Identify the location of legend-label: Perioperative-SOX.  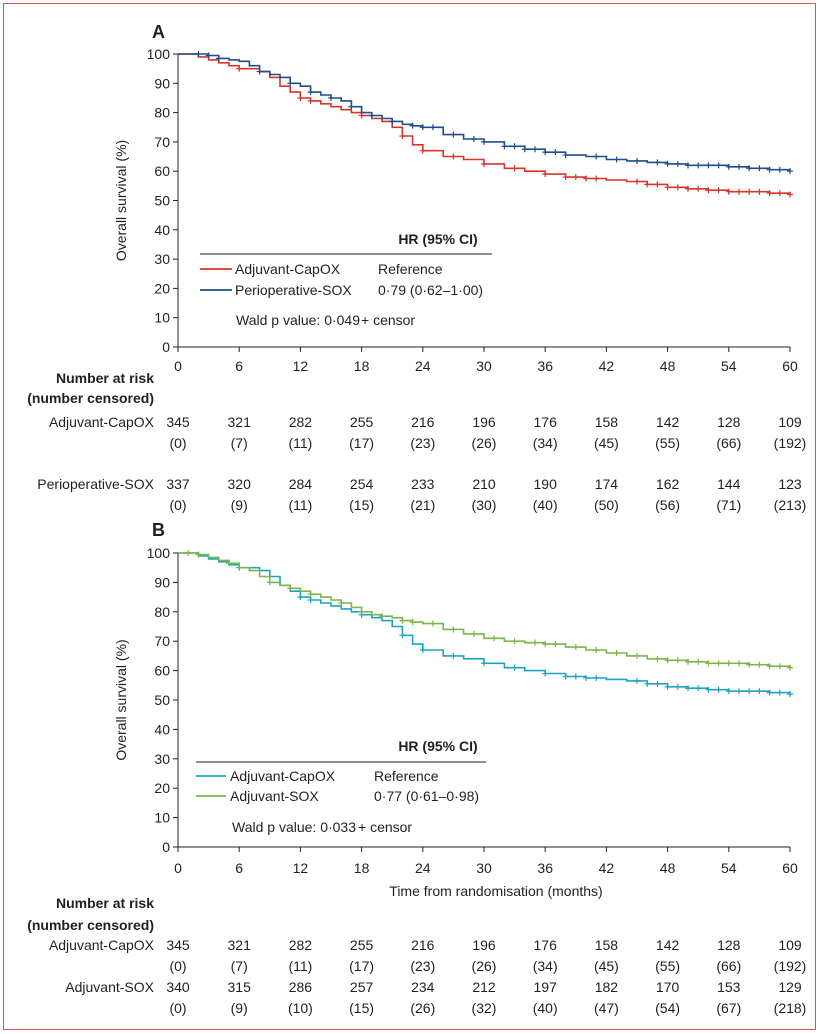
(293, 290).